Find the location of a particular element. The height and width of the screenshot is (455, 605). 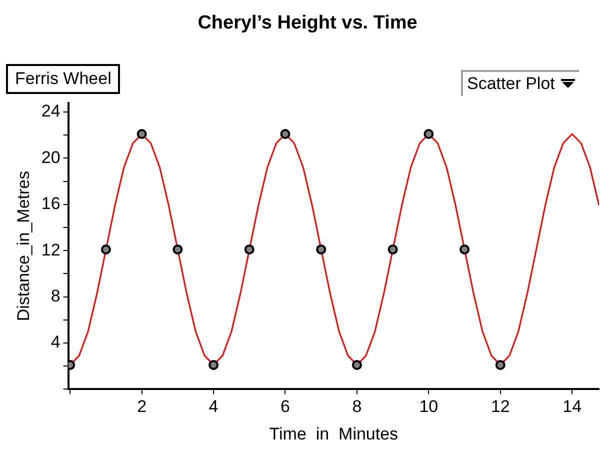

text: Ferris Wheel is located at coordinates (63, 79).